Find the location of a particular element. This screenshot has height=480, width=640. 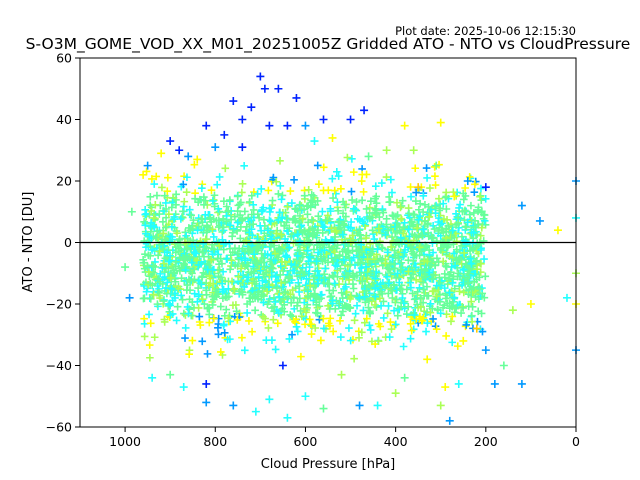

y-tick-label: 0 is located at coordinates (68, 242).